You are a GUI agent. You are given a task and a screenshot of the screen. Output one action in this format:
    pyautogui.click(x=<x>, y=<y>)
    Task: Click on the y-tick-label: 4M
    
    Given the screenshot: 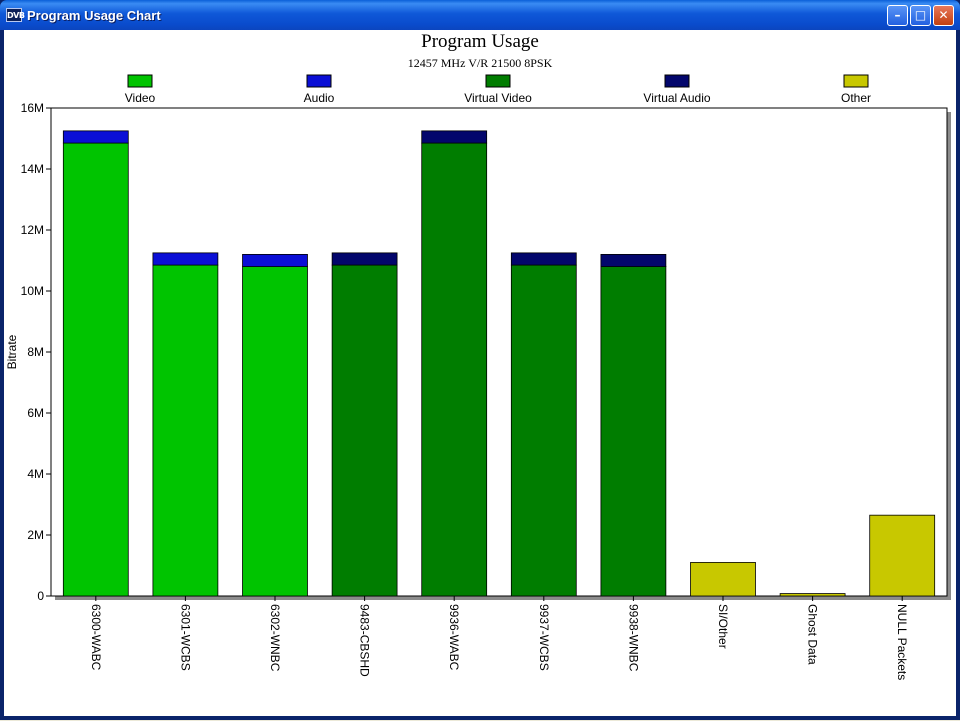 What is the action you would take?
    pyautogui.click(x=35, y=474)
    